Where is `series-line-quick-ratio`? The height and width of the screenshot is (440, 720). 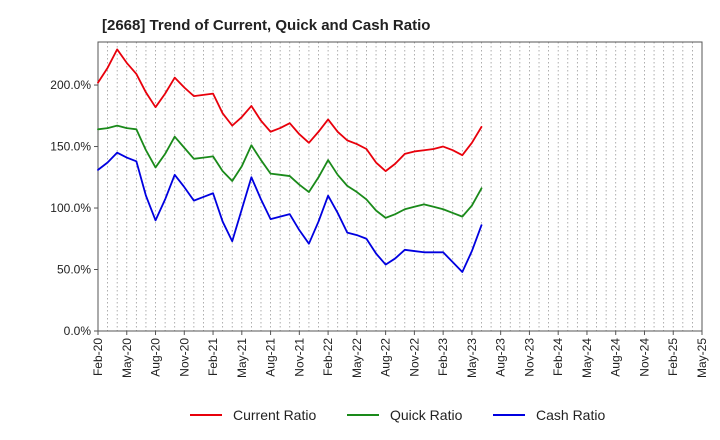
series-line-quick-ratio is located at coordinates (290, 171).